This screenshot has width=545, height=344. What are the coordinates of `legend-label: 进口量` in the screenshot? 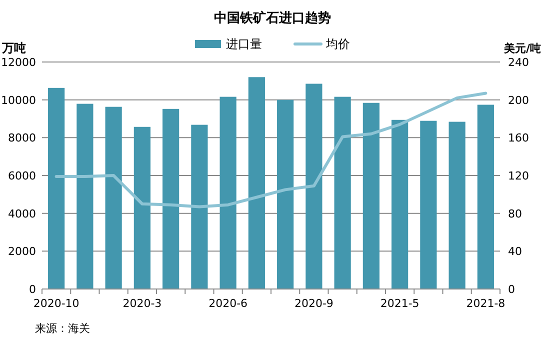 It's located at (244, 44).